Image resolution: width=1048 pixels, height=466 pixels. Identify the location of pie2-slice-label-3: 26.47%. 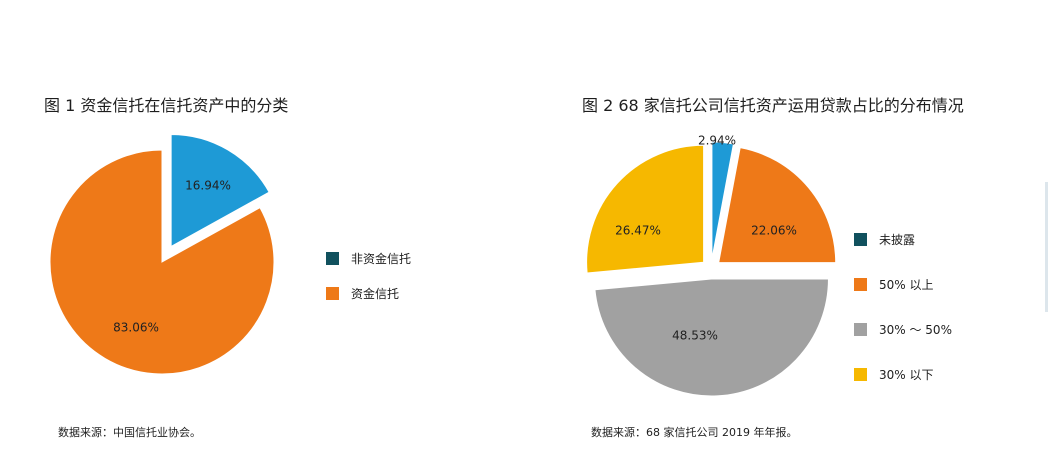
(638, 231).